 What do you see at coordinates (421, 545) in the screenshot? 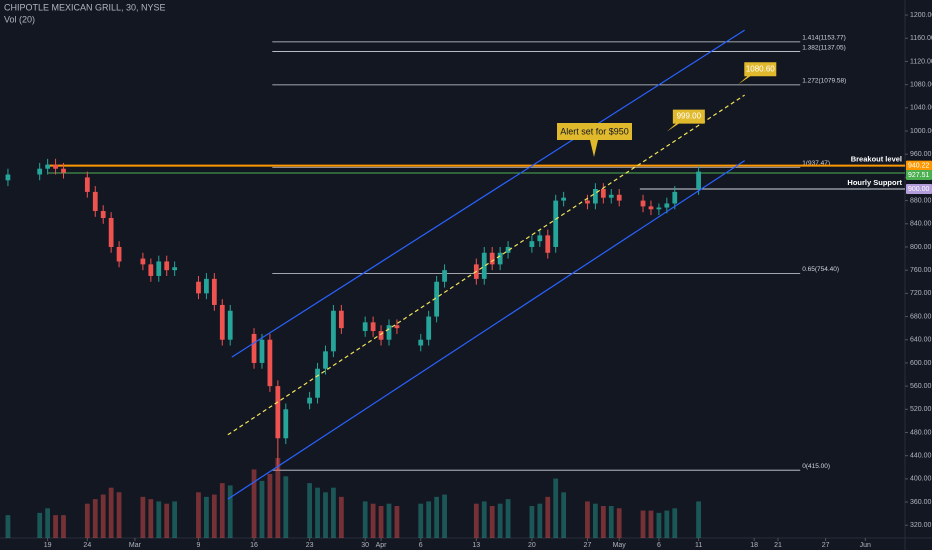
I see `x-tick-label: 6` at bounding box center [421, 545].